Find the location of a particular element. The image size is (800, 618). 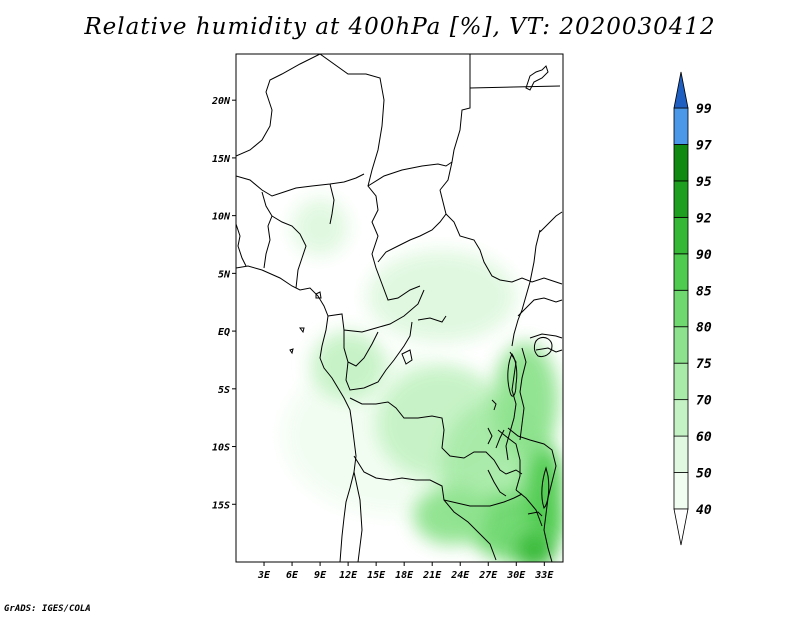

lon-tick-label: 9E is located at coordinates (320, 575).